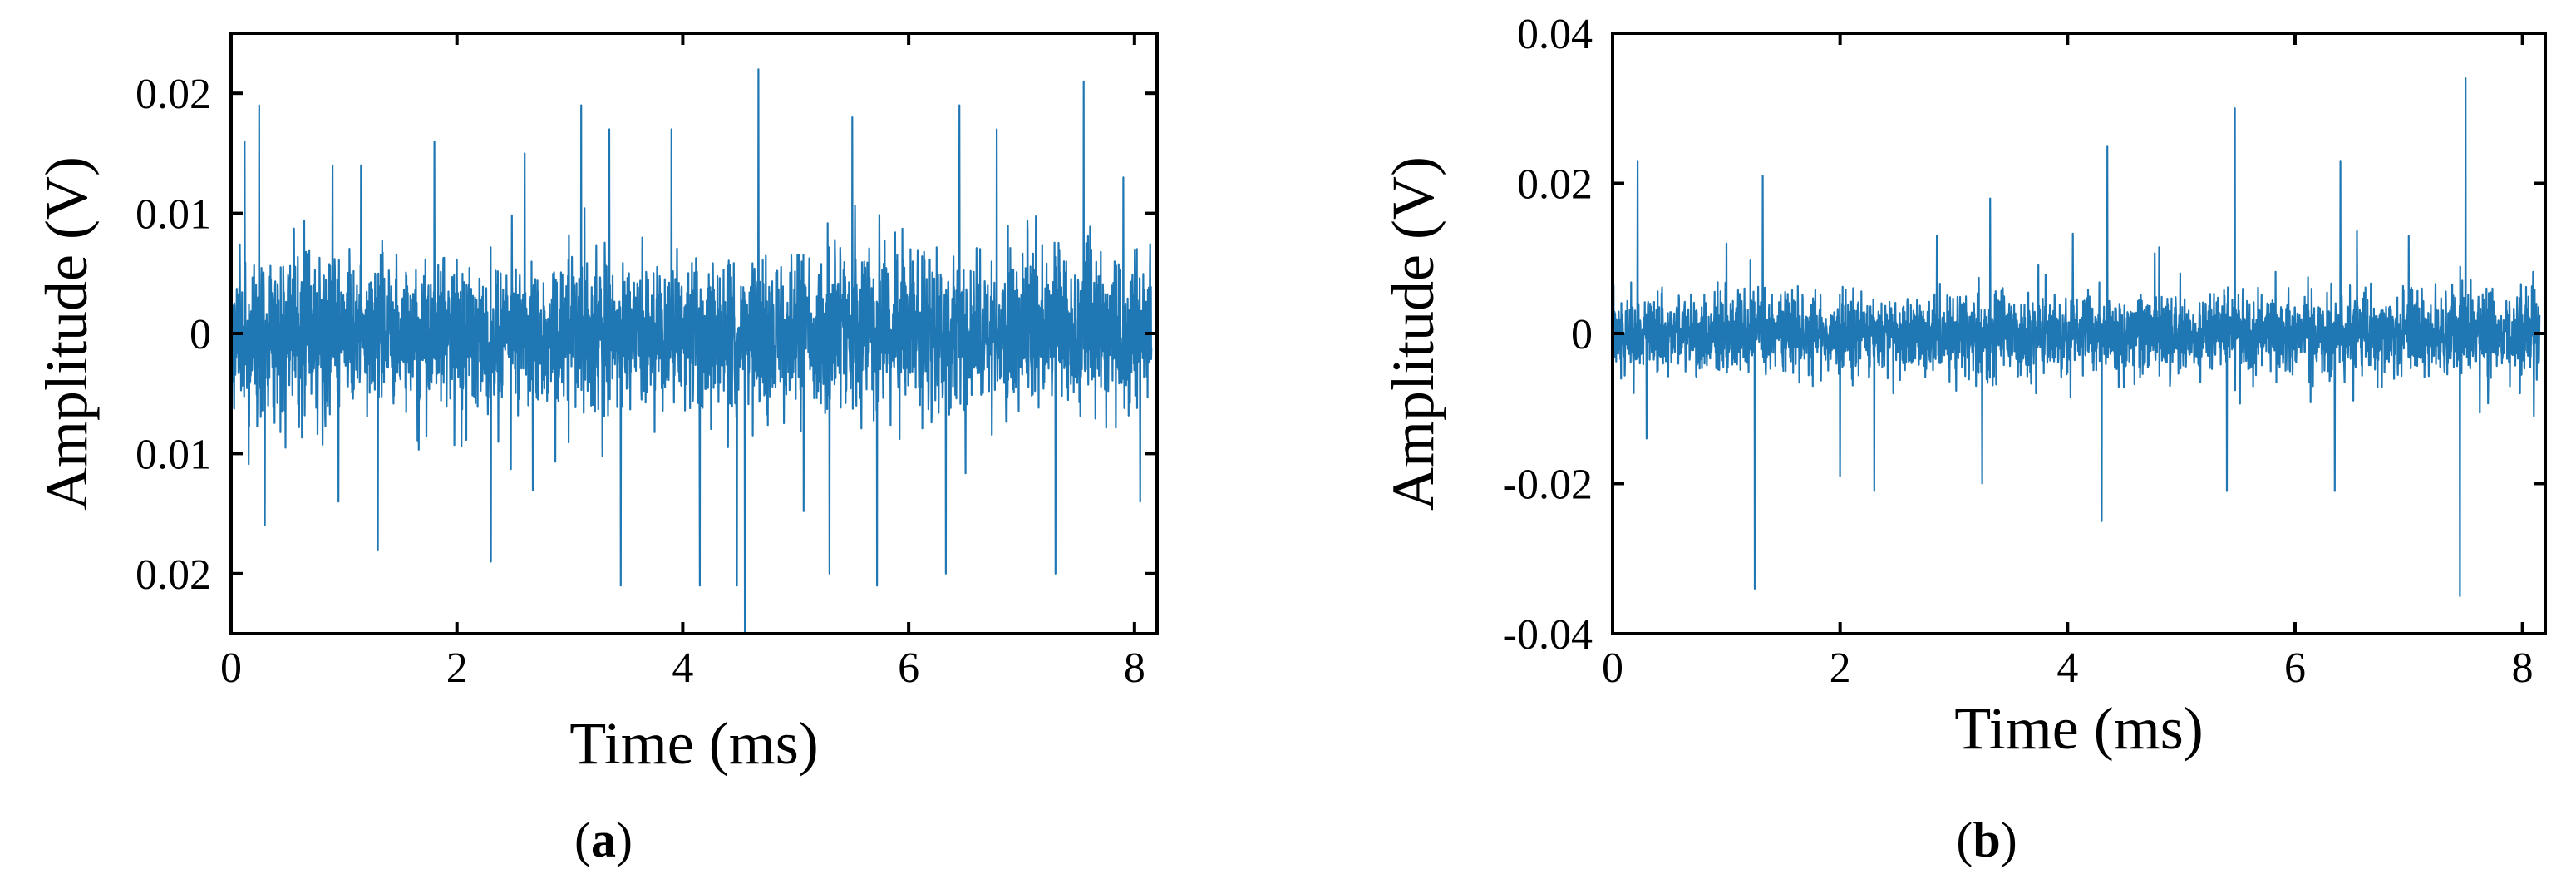  What do you see at coordinates (2067, 668) in the screenshot?
I see `panel-b-x-tick-label: 4` at bounding box center [2067, 668].